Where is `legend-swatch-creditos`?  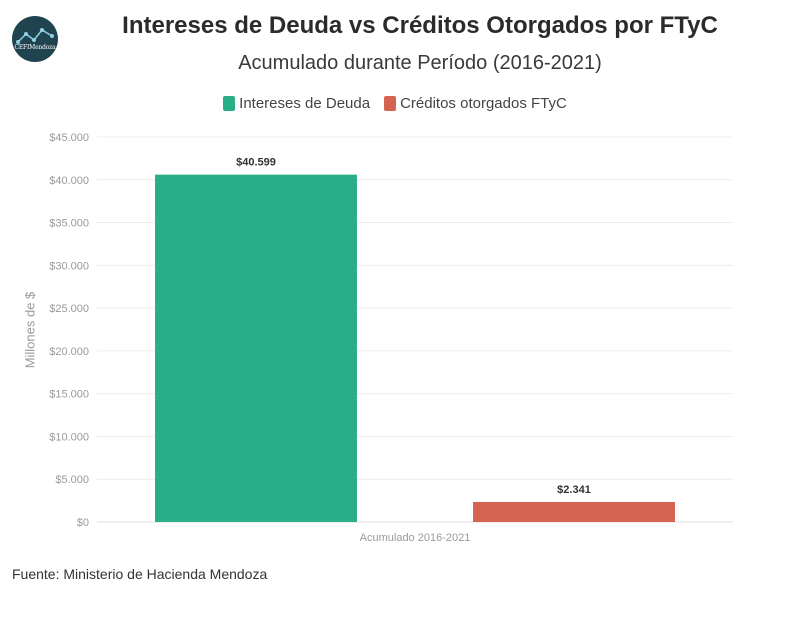 legend-swatch-creditos is located at coordinates (390, 103).